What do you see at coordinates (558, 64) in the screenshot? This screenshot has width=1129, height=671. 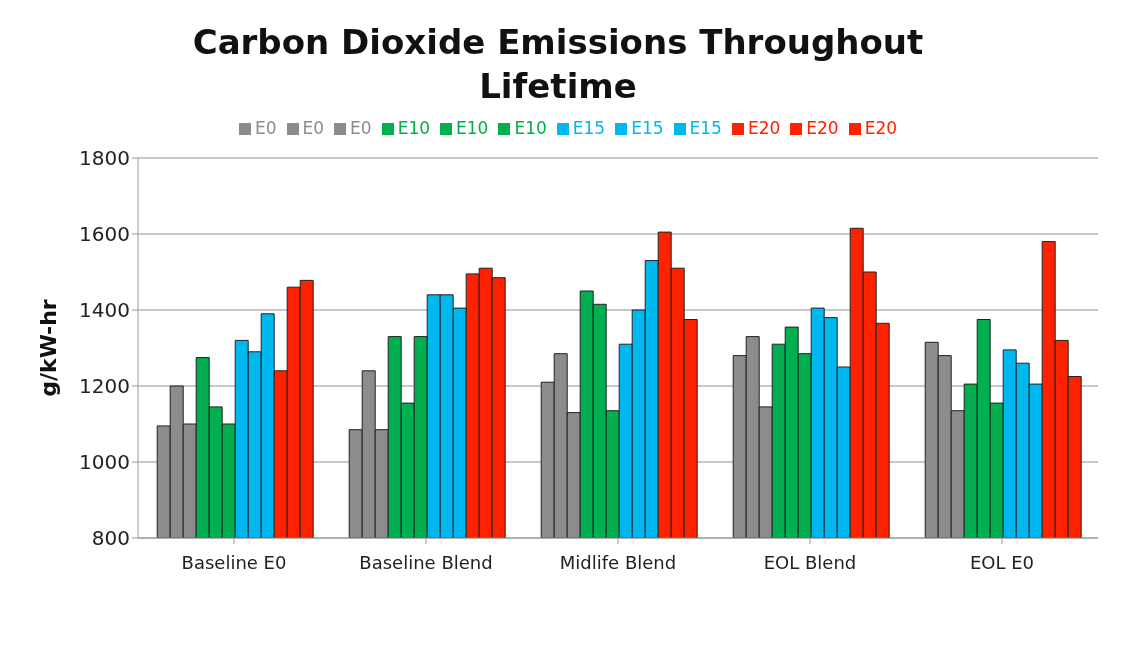 I see `chart-title: Carbon Dioxide Emissions Throughout Lifetime` at bounding box center [558, 64].